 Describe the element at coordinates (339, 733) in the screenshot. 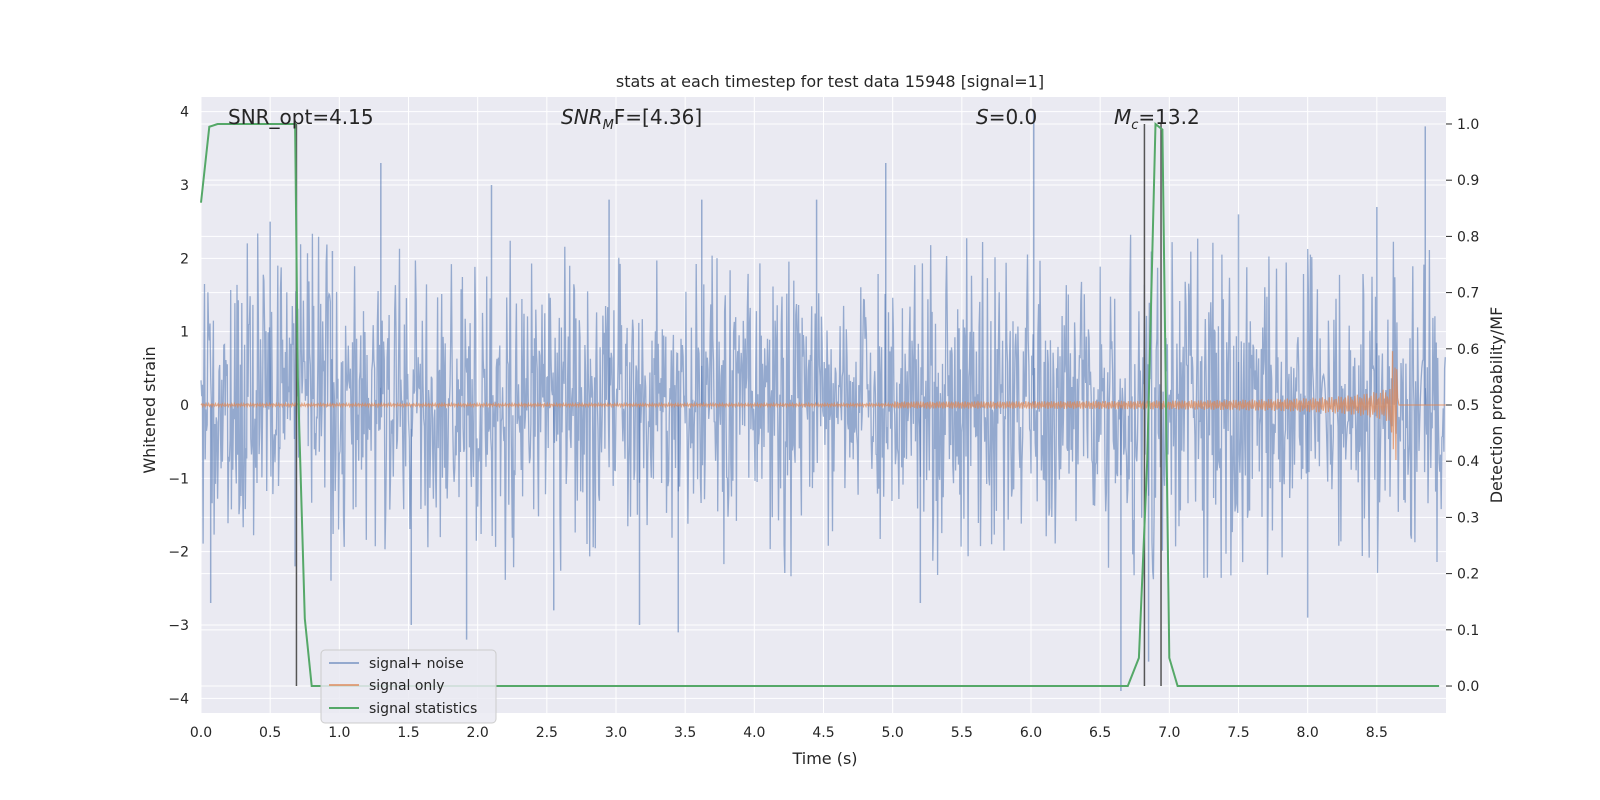

I see `x-tick-label: 1.0` at that location.